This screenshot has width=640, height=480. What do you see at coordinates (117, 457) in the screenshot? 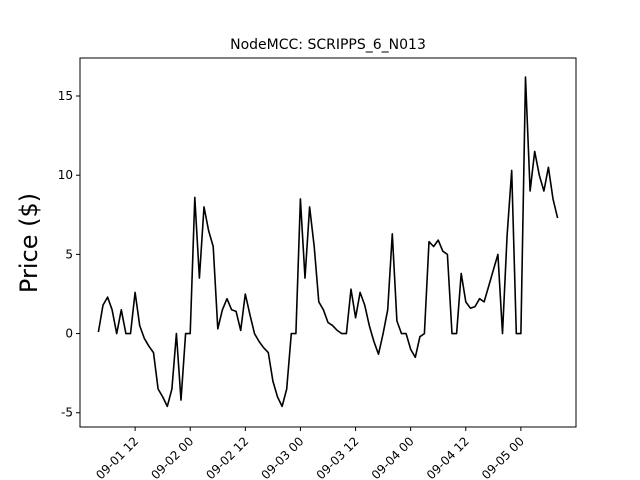
I see `x-tick-label: 09-01 12` at bounding box center [117, 457].